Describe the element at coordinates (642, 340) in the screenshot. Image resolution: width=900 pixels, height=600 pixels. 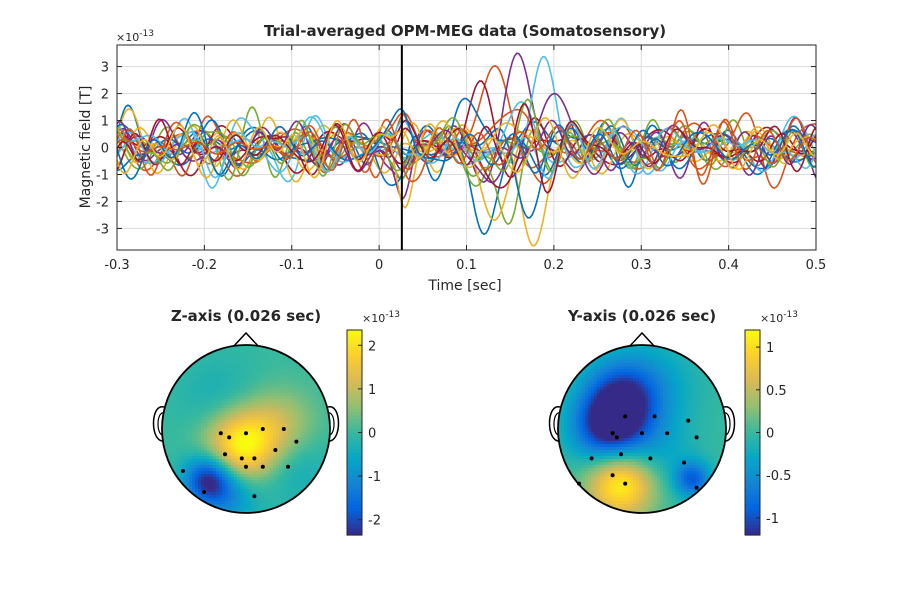
I see `nose` at that location.